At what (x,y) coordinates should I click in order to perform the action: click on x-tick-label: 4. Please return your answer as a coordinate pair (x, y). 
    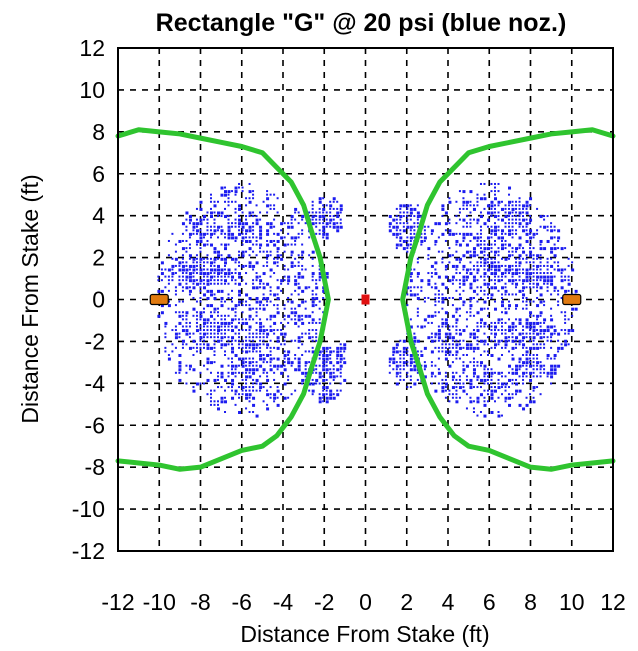
    Looking at the image, I should click on (448, 602).